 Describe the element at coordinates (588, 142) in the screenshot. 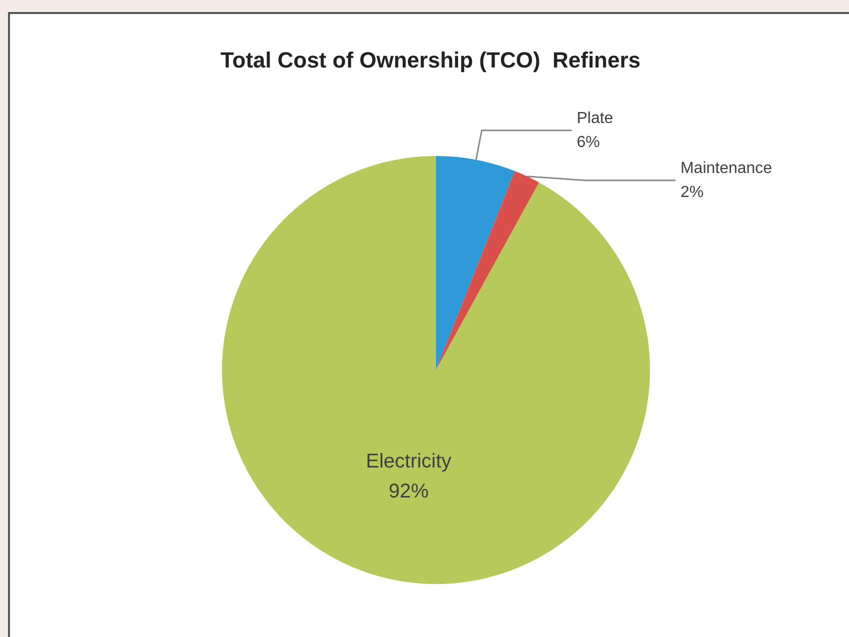

I see `data-label: 6%` at that location.